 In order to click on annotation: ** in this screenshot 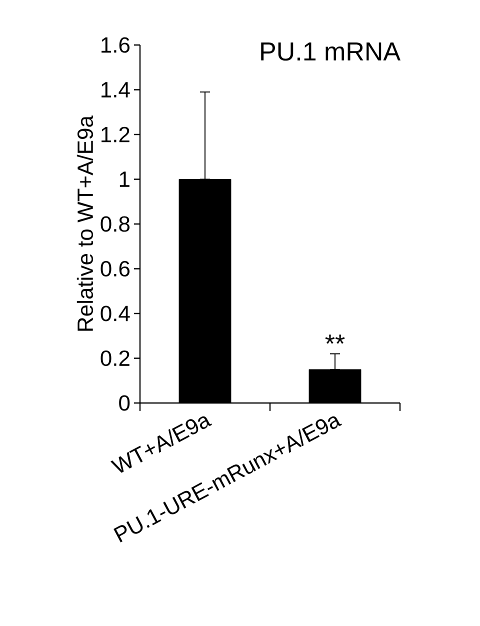, I will do `click(335, 339)`.